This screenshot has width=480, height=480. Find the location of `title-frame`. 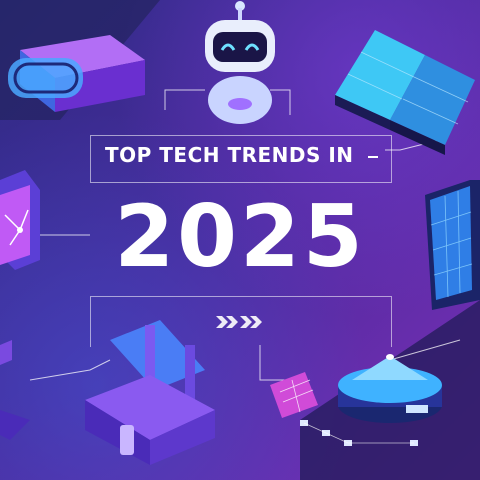

title-frame is located at coordinates (241, 159).